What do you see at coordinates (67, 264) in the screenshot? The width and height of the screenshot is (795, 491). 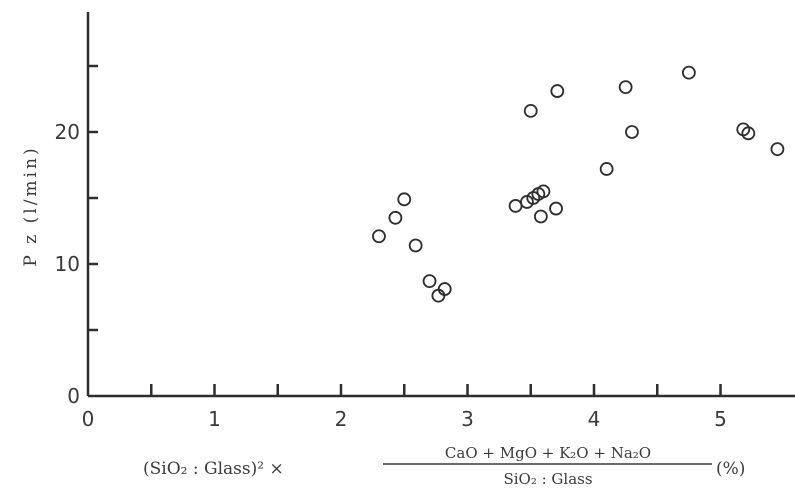 I see `y-tick-label: 10` at bounding box center [67, 264].